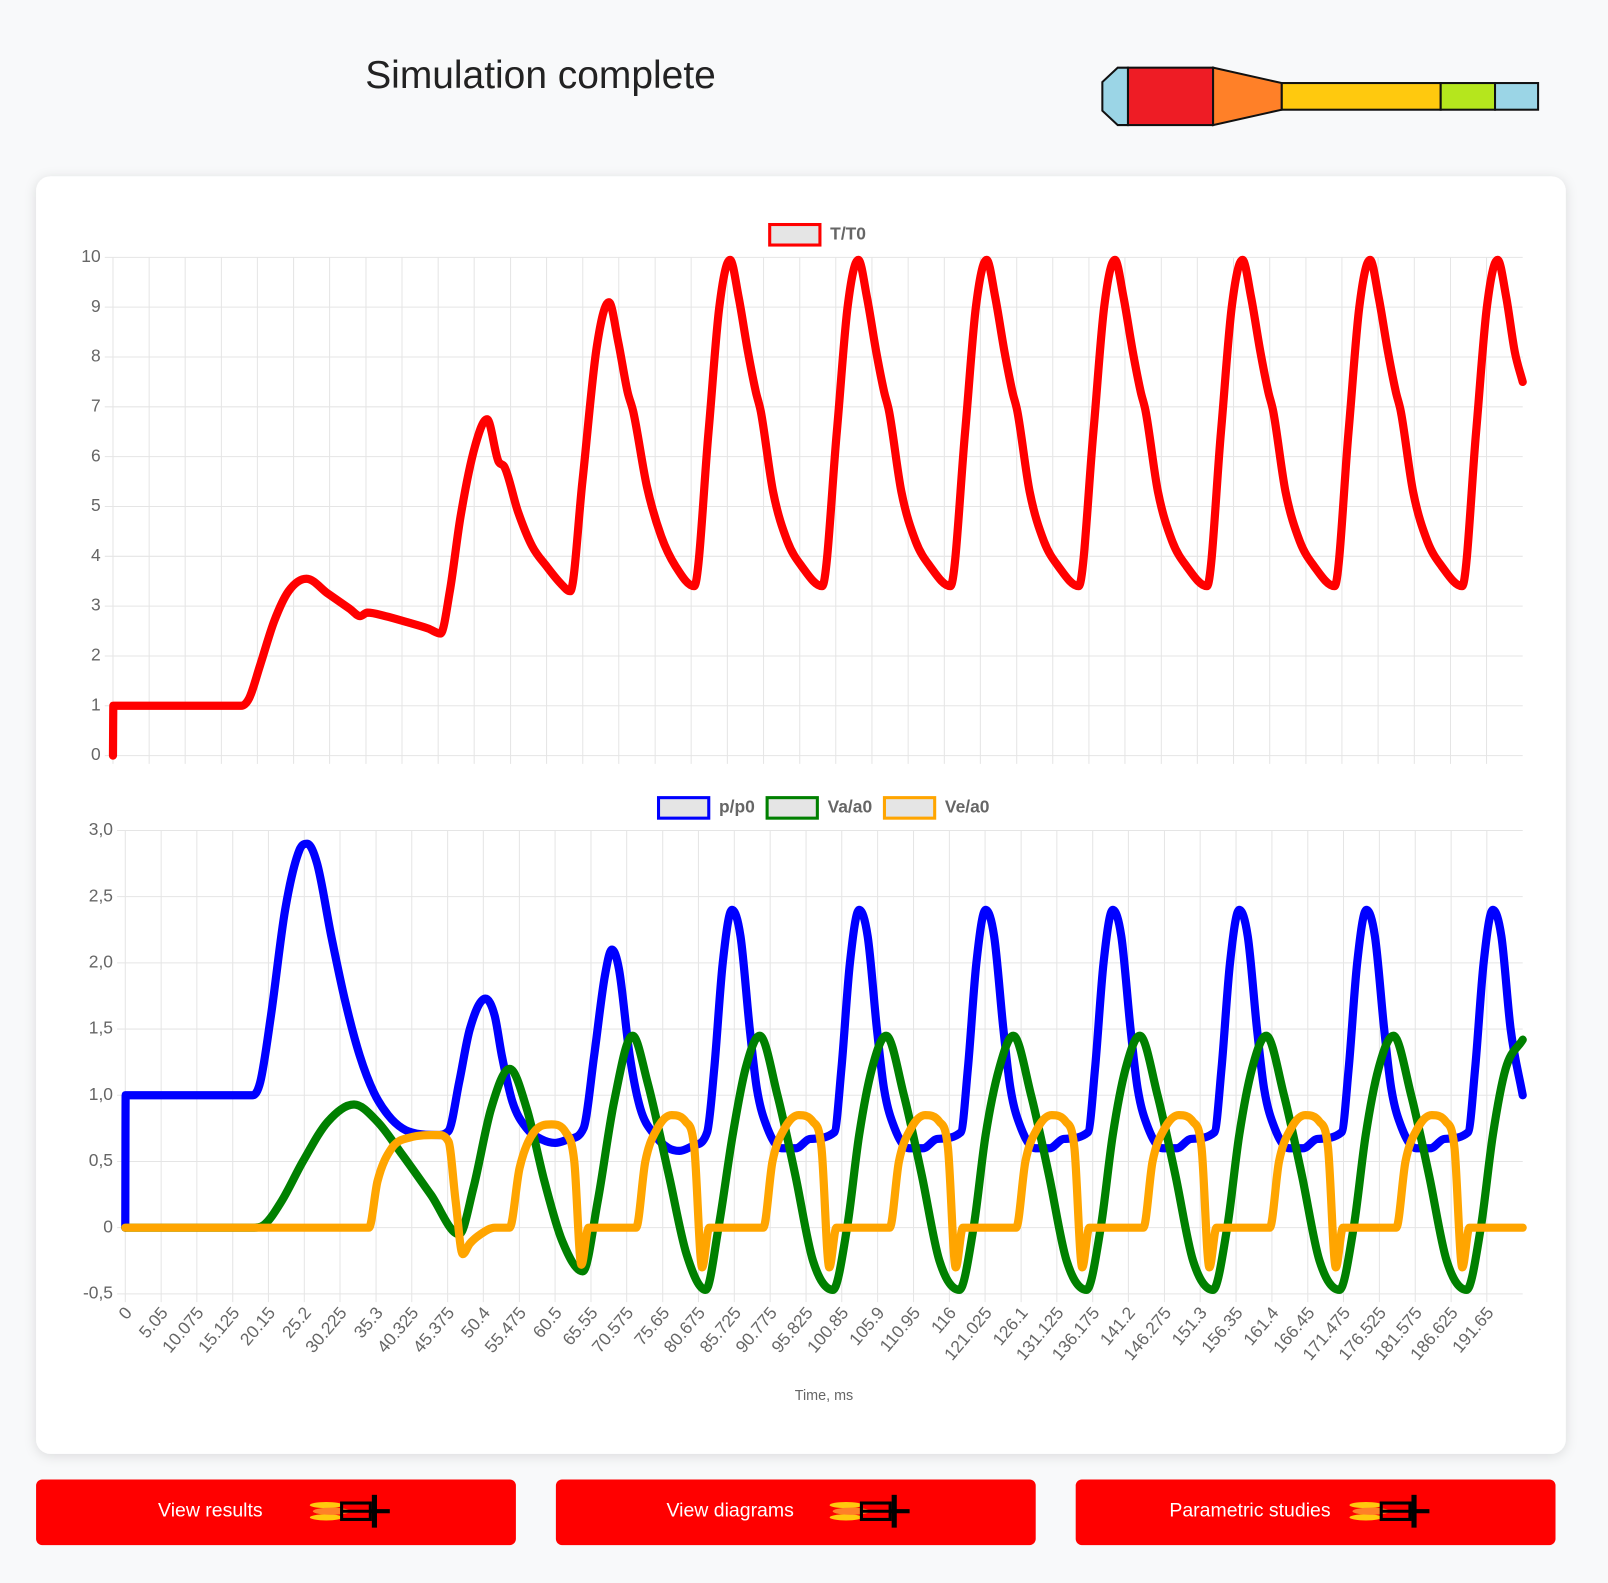 This screenshot has height=1583, width=1608. What do you see at coordinates (101, 1160) in the screenshot?
I see `y-tick-label: 0,5` at bounding box center [101, 1160].